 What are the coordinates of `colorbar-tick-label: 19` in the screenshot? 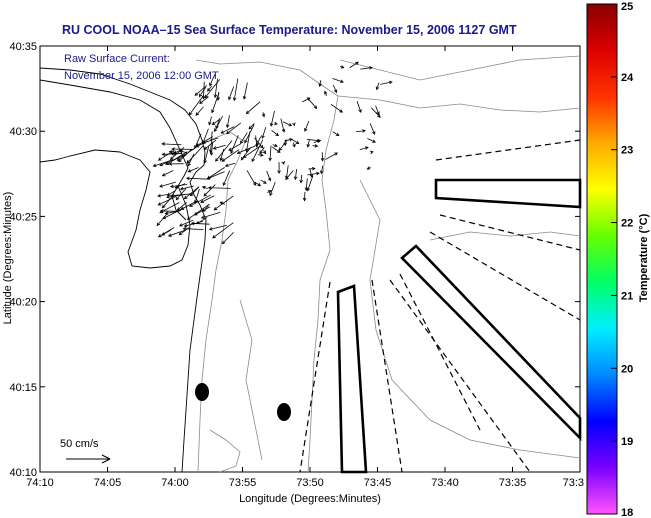 It's located at (627, 442).